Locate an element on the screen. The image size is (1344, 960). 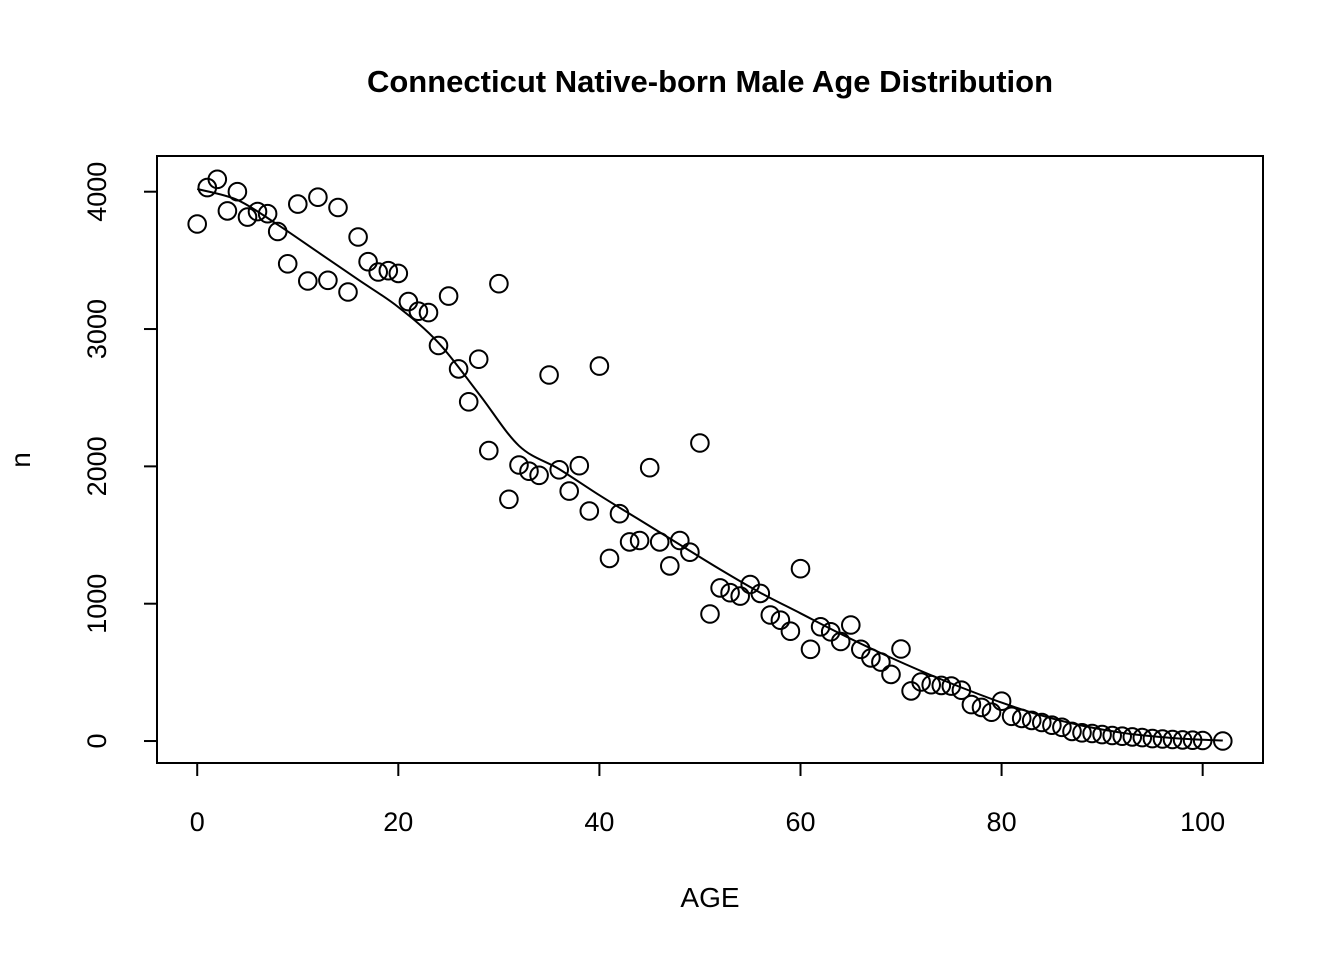
y-tick-label: 1000 is located at coordinates (97, 604).